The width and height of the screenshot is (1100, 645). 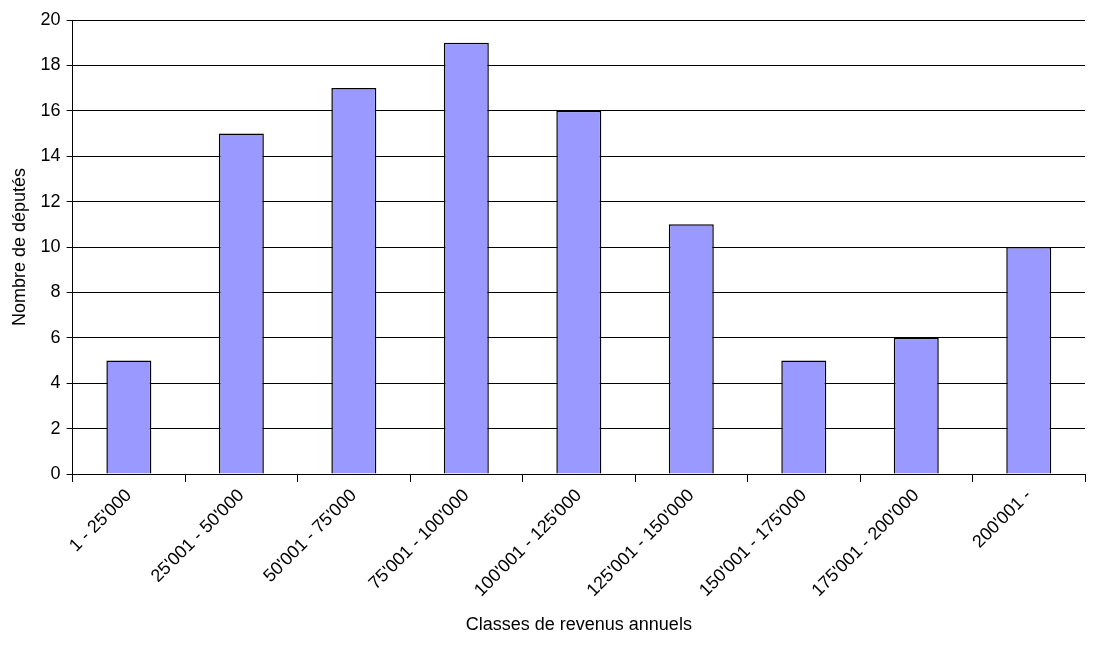 I want to click on y-tick-label: 16, so click(x=50, y=109).